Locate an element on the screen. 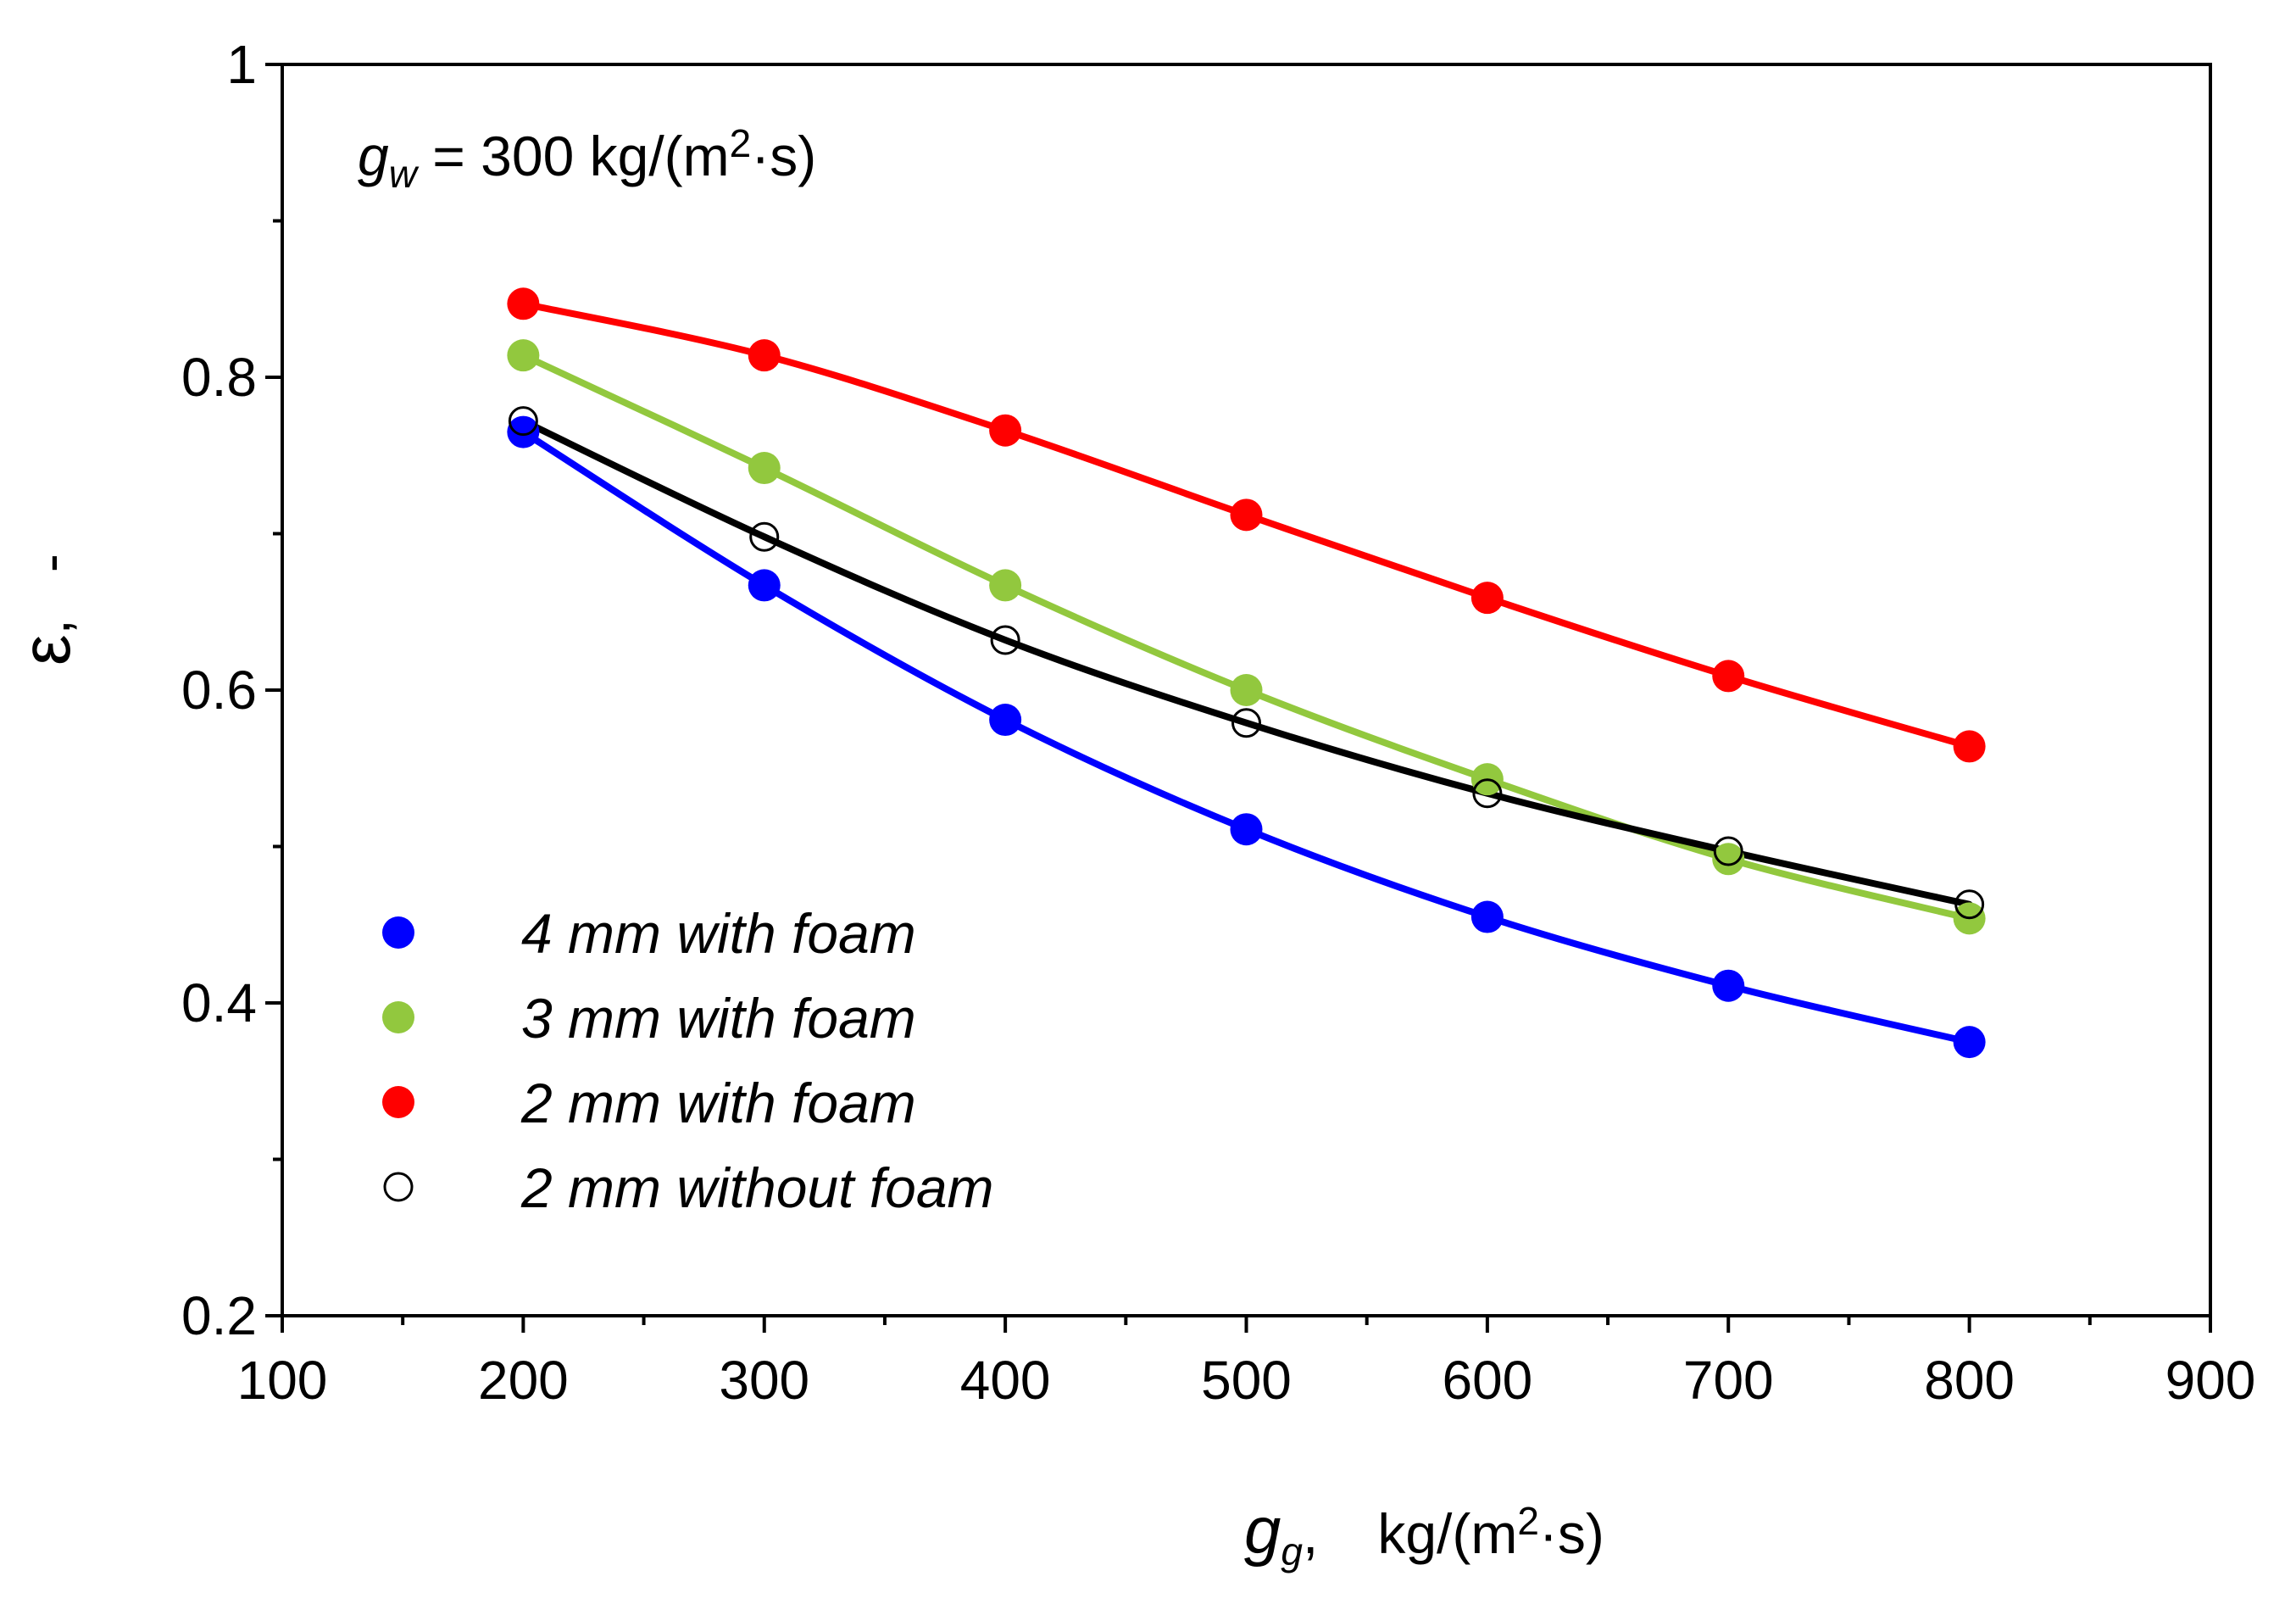 The width and height of the screenshot is (2296, 1604). y-tick-label: 0.6 is located at coordinates (219, 690).